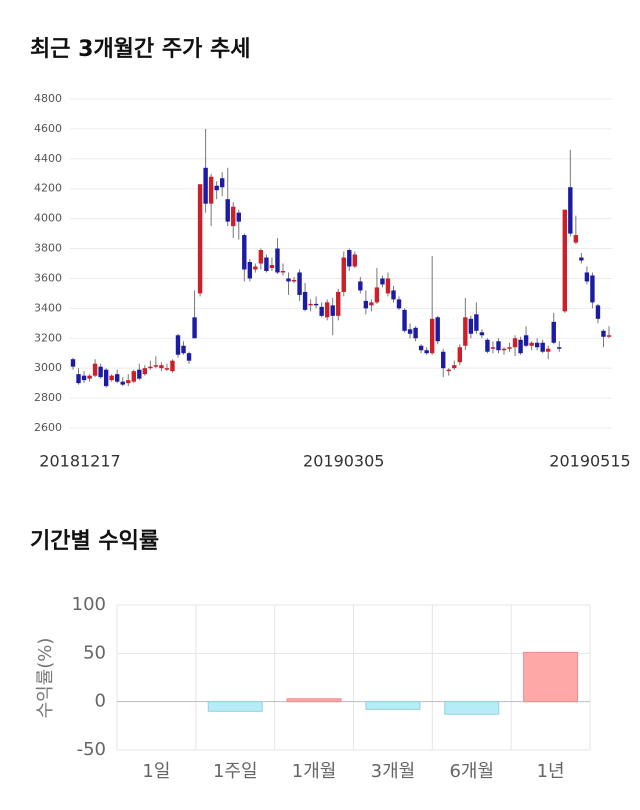  I want to click on y-tick-label: -50, so click(91, 749).